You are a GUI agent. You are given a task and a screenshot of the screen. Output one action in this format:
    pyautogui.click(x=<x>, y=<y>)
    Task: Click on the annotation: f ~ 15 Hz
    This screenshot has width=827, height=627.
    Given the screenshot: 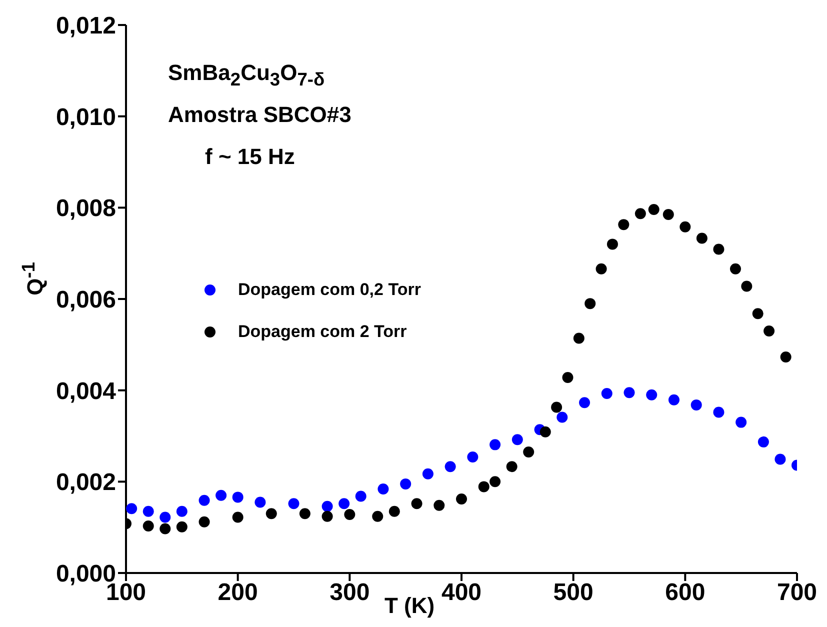 What is the action you would take?
    pyautogui.click(x=250, y=157)
    